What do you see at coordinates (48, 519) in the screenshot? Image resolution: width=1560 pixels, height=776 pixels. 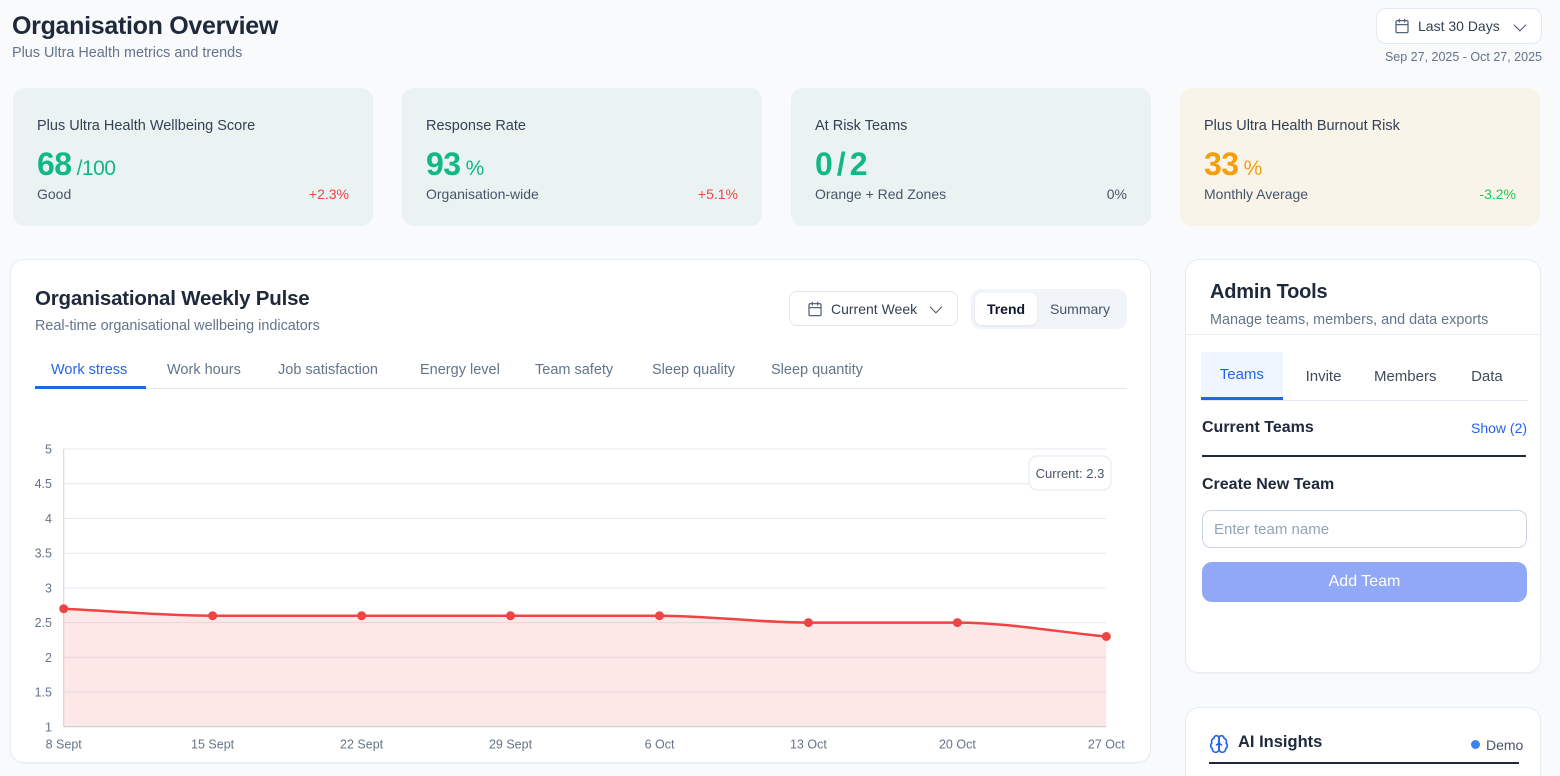 I see `svg-text: 4` at bounding box center [48, 519].